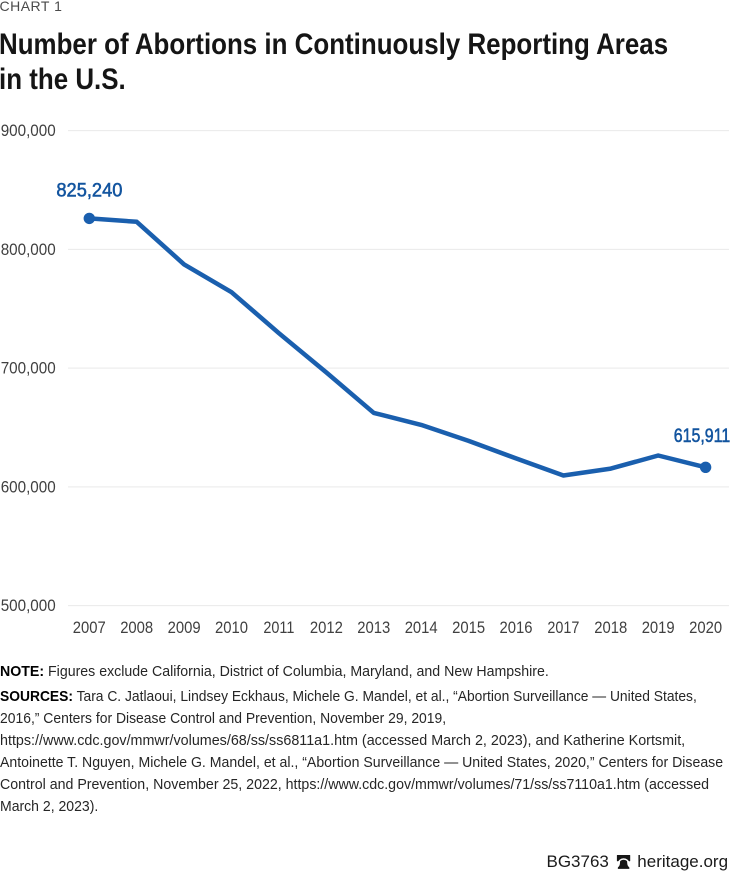 The image size is (734, 872). What do you see at coordinates (658, 627) in the screenshot?
I see `svg-text: 2019` at bounding box center [658, 627].